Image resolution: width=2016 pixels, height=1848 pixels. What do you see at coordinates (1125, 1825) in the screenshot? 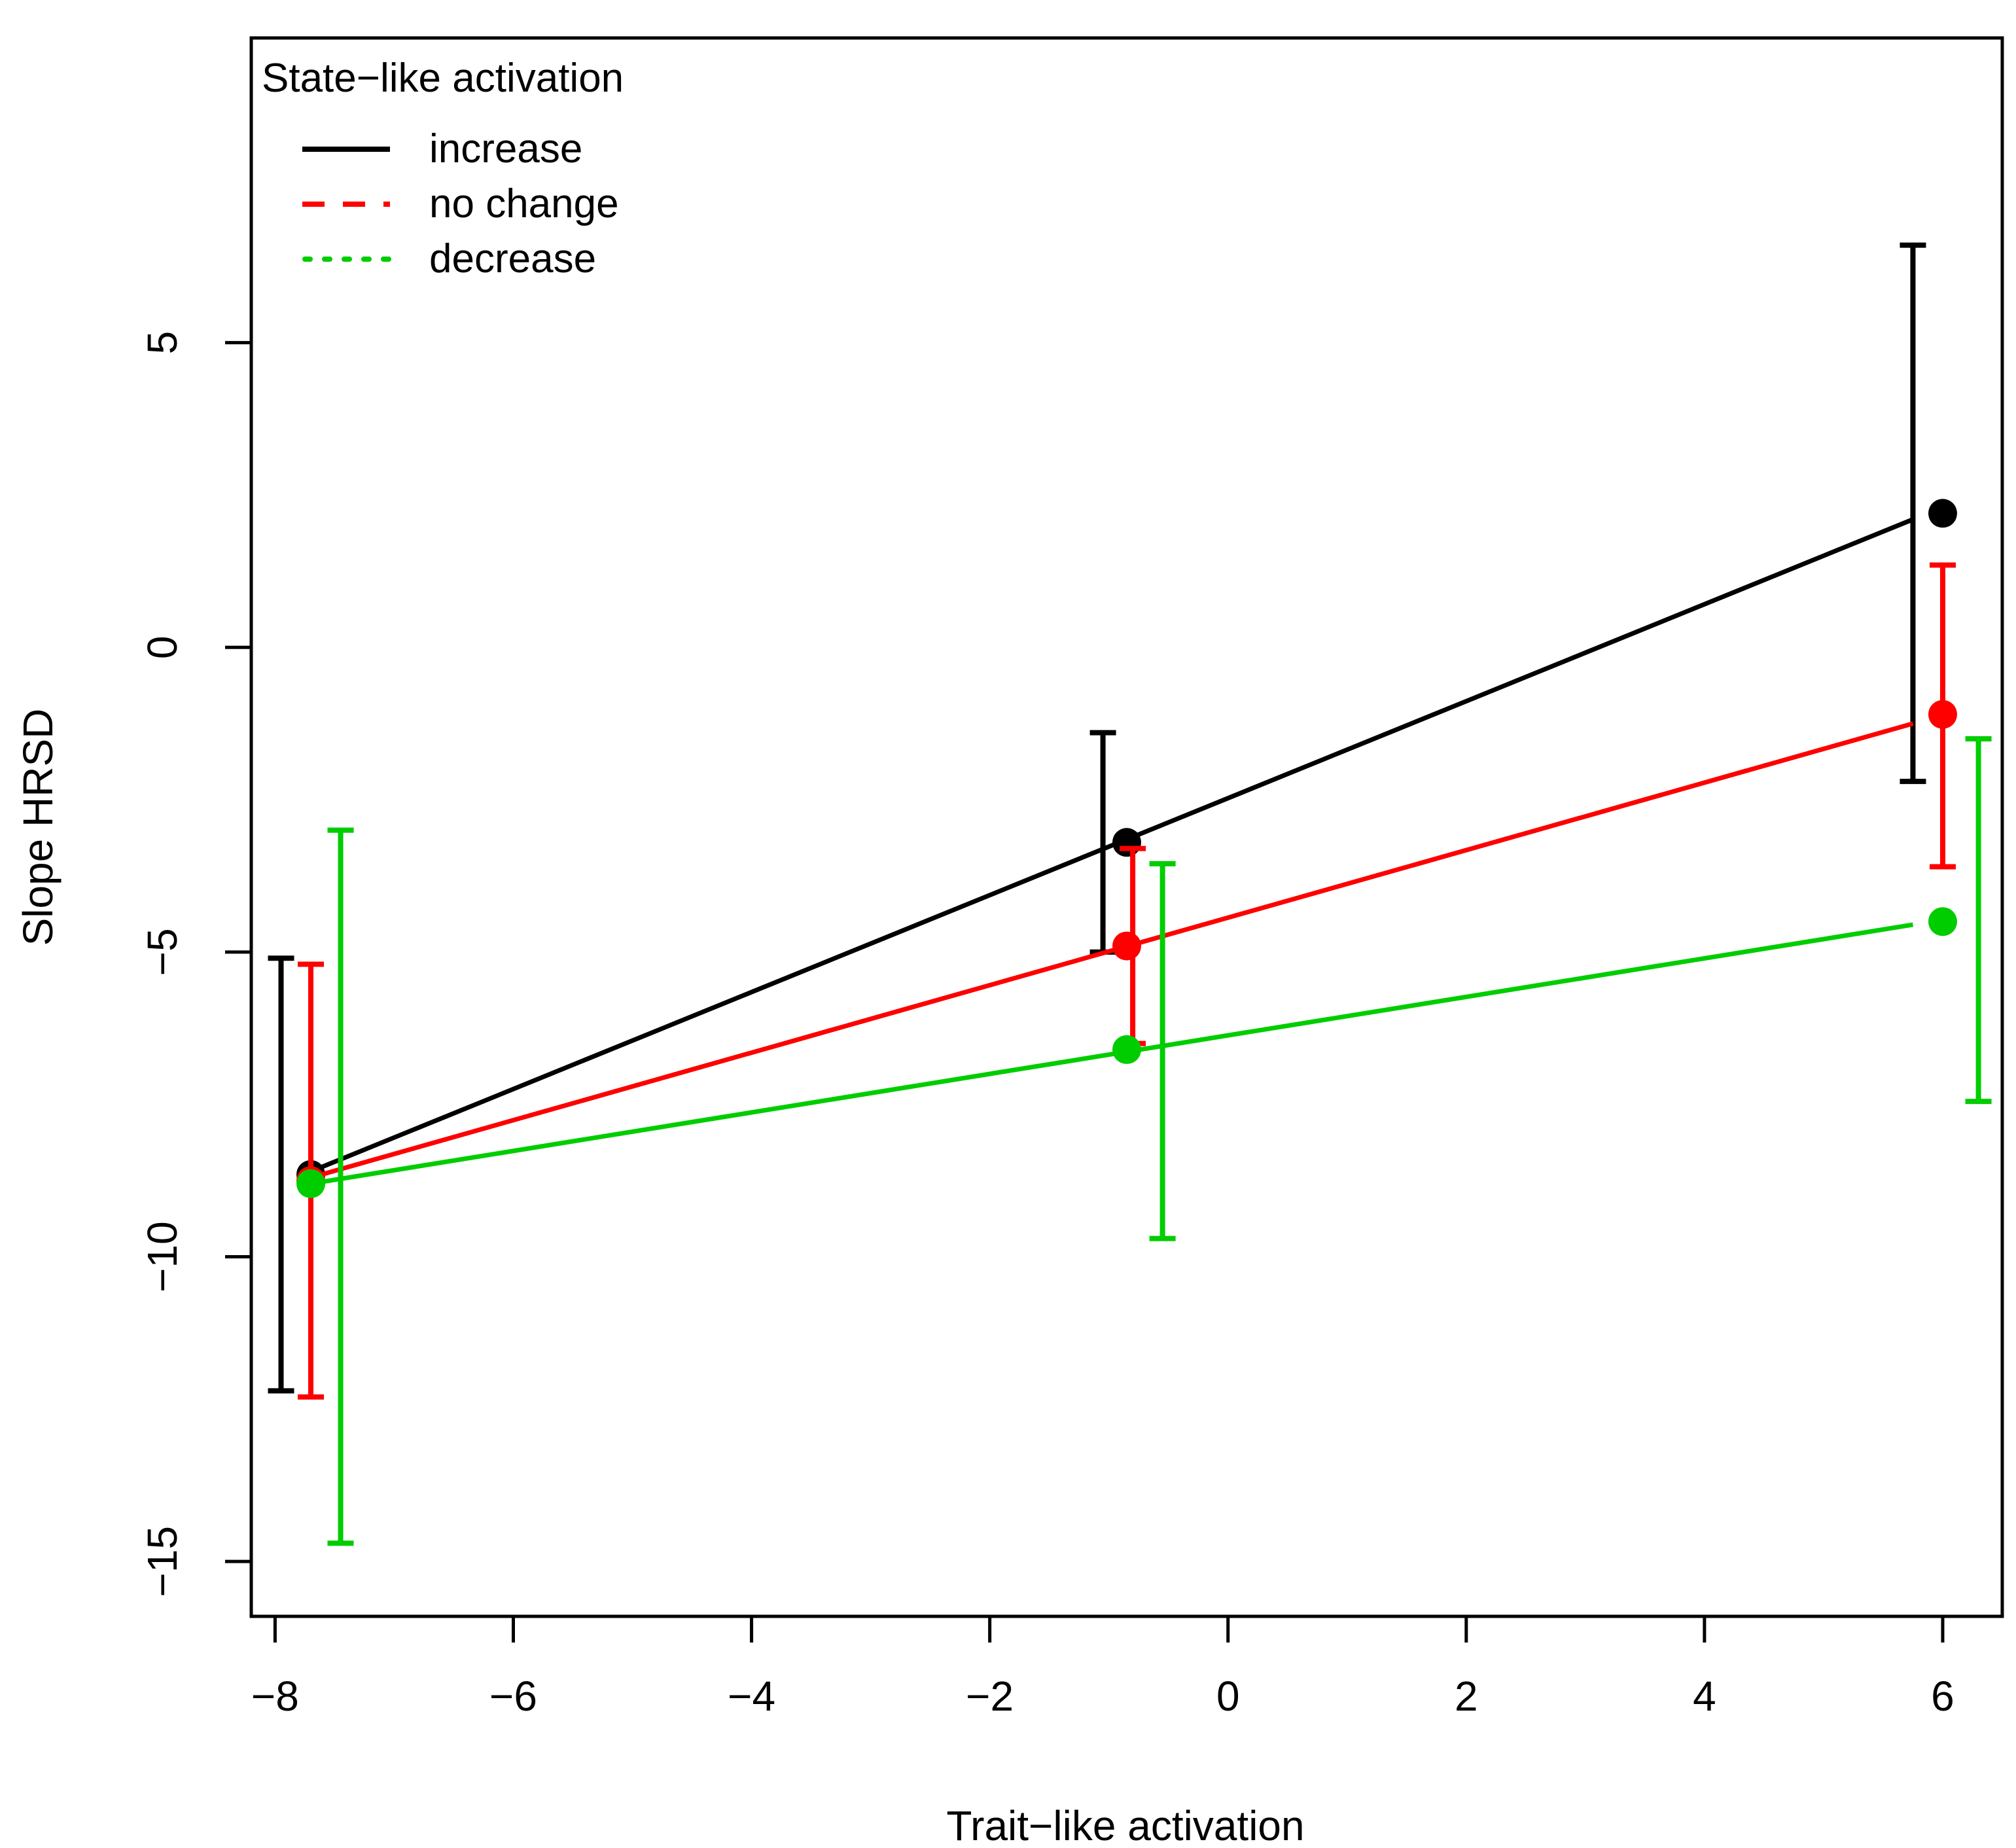
I see `x-axis-label: Trait−like activation` at bounding box center [1125, 1825].